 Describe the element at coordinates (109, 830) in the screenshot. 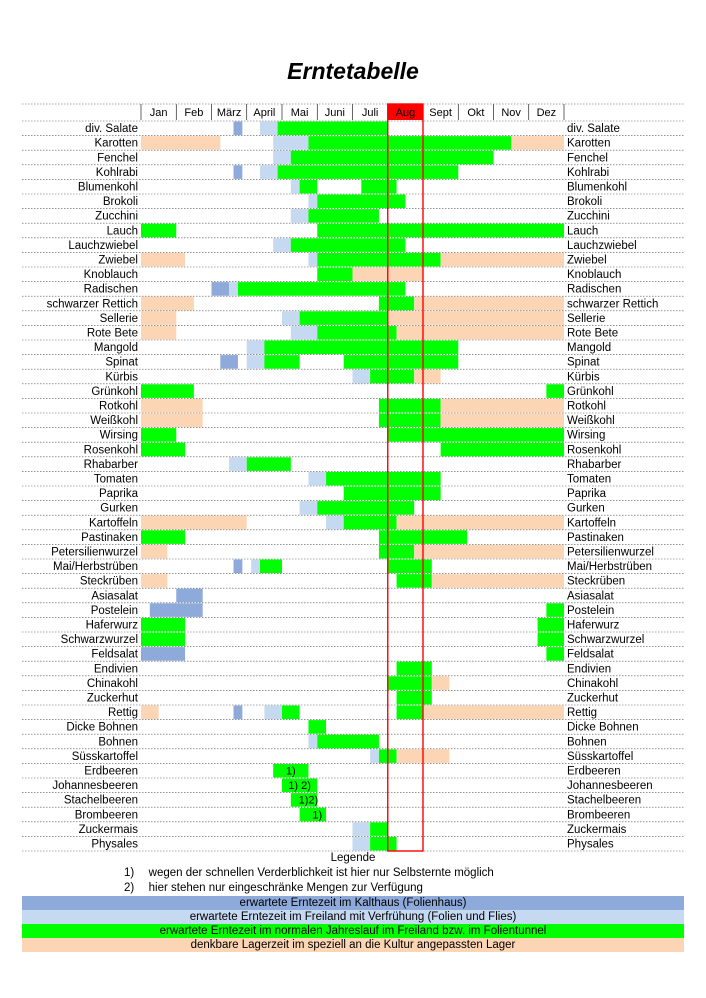

I see `row-label-left: Zuckermais` at that location.